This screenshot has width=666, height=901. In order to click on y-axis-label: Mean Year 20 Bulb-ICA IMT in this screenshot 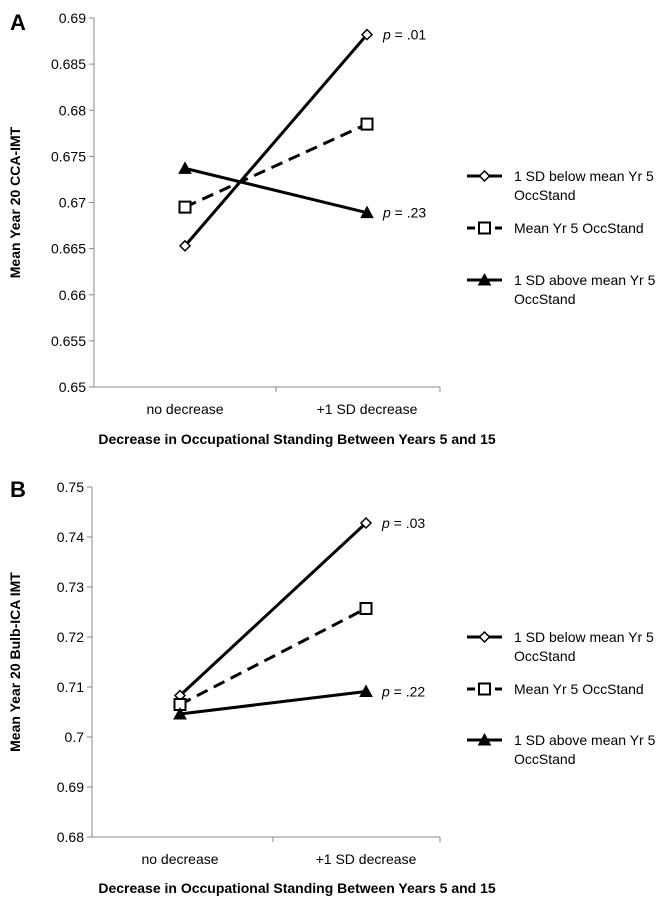, I will do `click(15, 662)`.